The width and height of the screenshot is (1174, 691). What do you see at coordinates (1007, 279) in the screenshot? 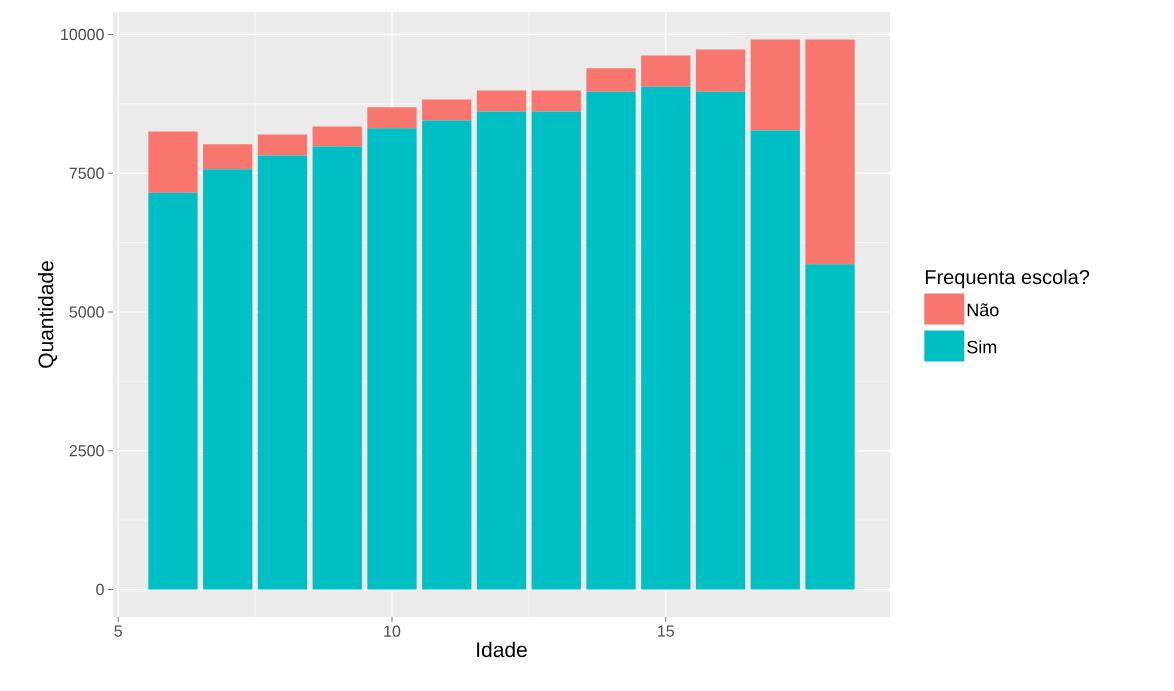
I see `legend-title: Frequenta escola?` at bounding box center [1007, 279].